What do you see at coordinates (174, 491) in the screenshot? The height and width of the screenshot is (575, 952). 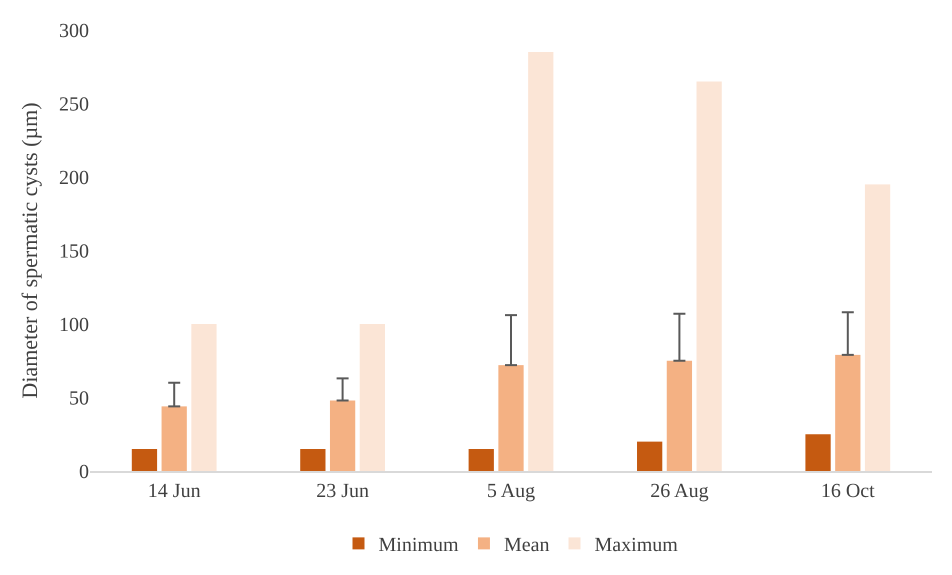 I see `x-tick-label: 14 Jun` at bounding box center [174, 491].